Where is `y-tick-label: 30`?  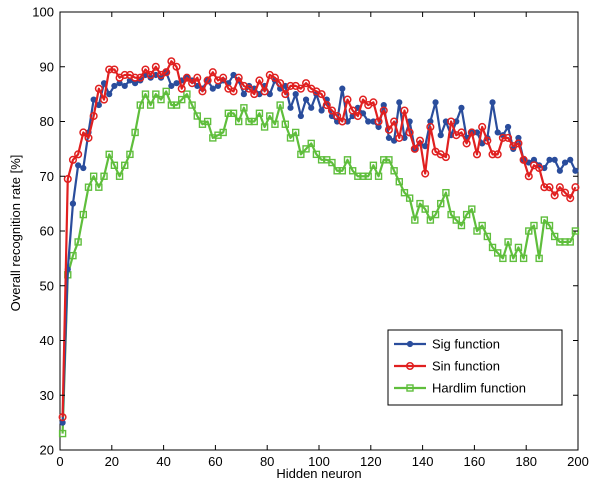
y-tick-label: 30 is located at coordinates (47, 395).